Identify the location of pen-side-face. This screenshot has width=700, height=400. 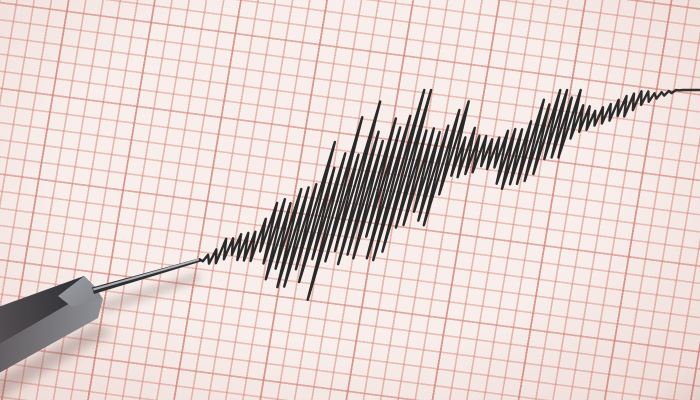
(51, 330).